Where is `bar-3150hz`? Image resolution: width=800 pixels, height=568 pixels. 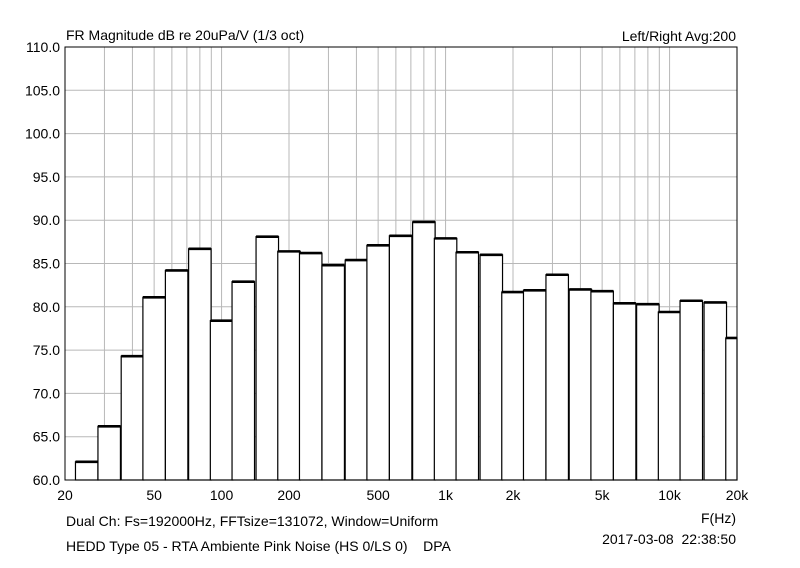 bar-3150hz is located at coordinates (557, 377).